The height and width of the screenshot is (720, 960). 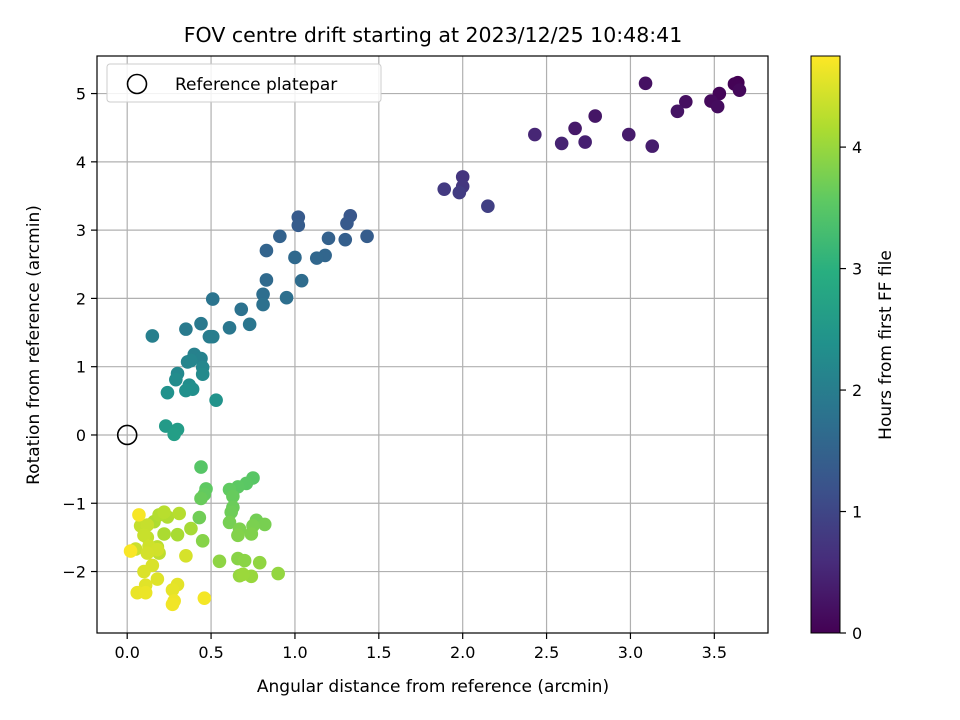 I want to click on y-tick-label: 4, so click(x=81, y=162).